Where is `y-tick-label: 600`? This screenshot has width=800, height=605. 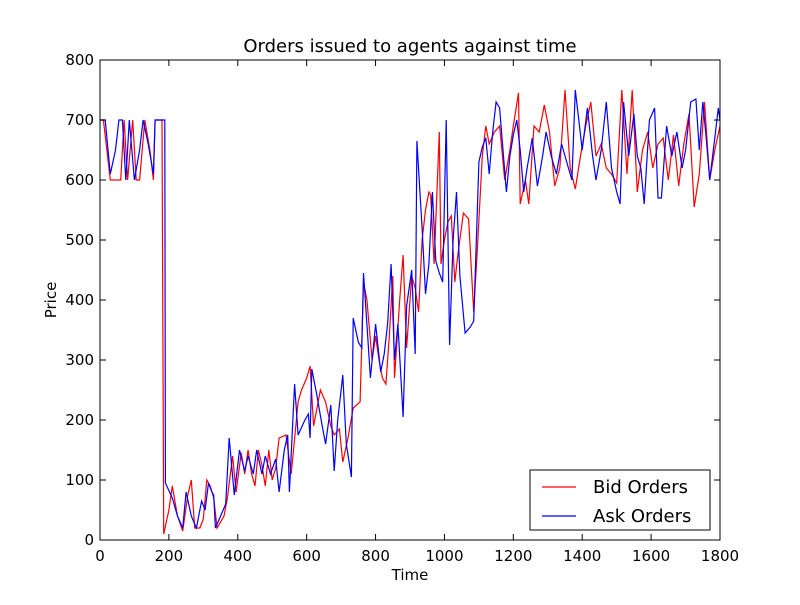
y-tick-label: 600 is located at coordinates (79, 180).